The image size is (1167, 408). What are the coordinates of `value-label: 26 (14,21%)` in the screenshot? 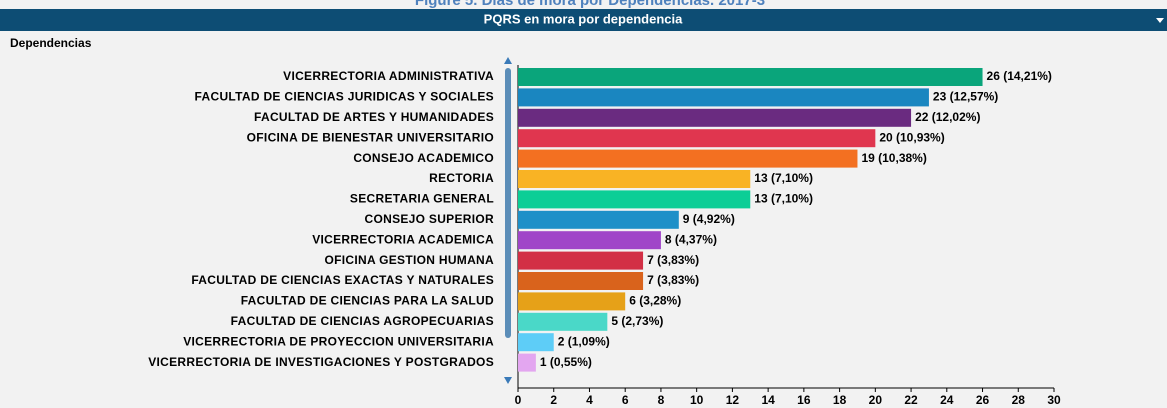 It's located at (1019, 76).